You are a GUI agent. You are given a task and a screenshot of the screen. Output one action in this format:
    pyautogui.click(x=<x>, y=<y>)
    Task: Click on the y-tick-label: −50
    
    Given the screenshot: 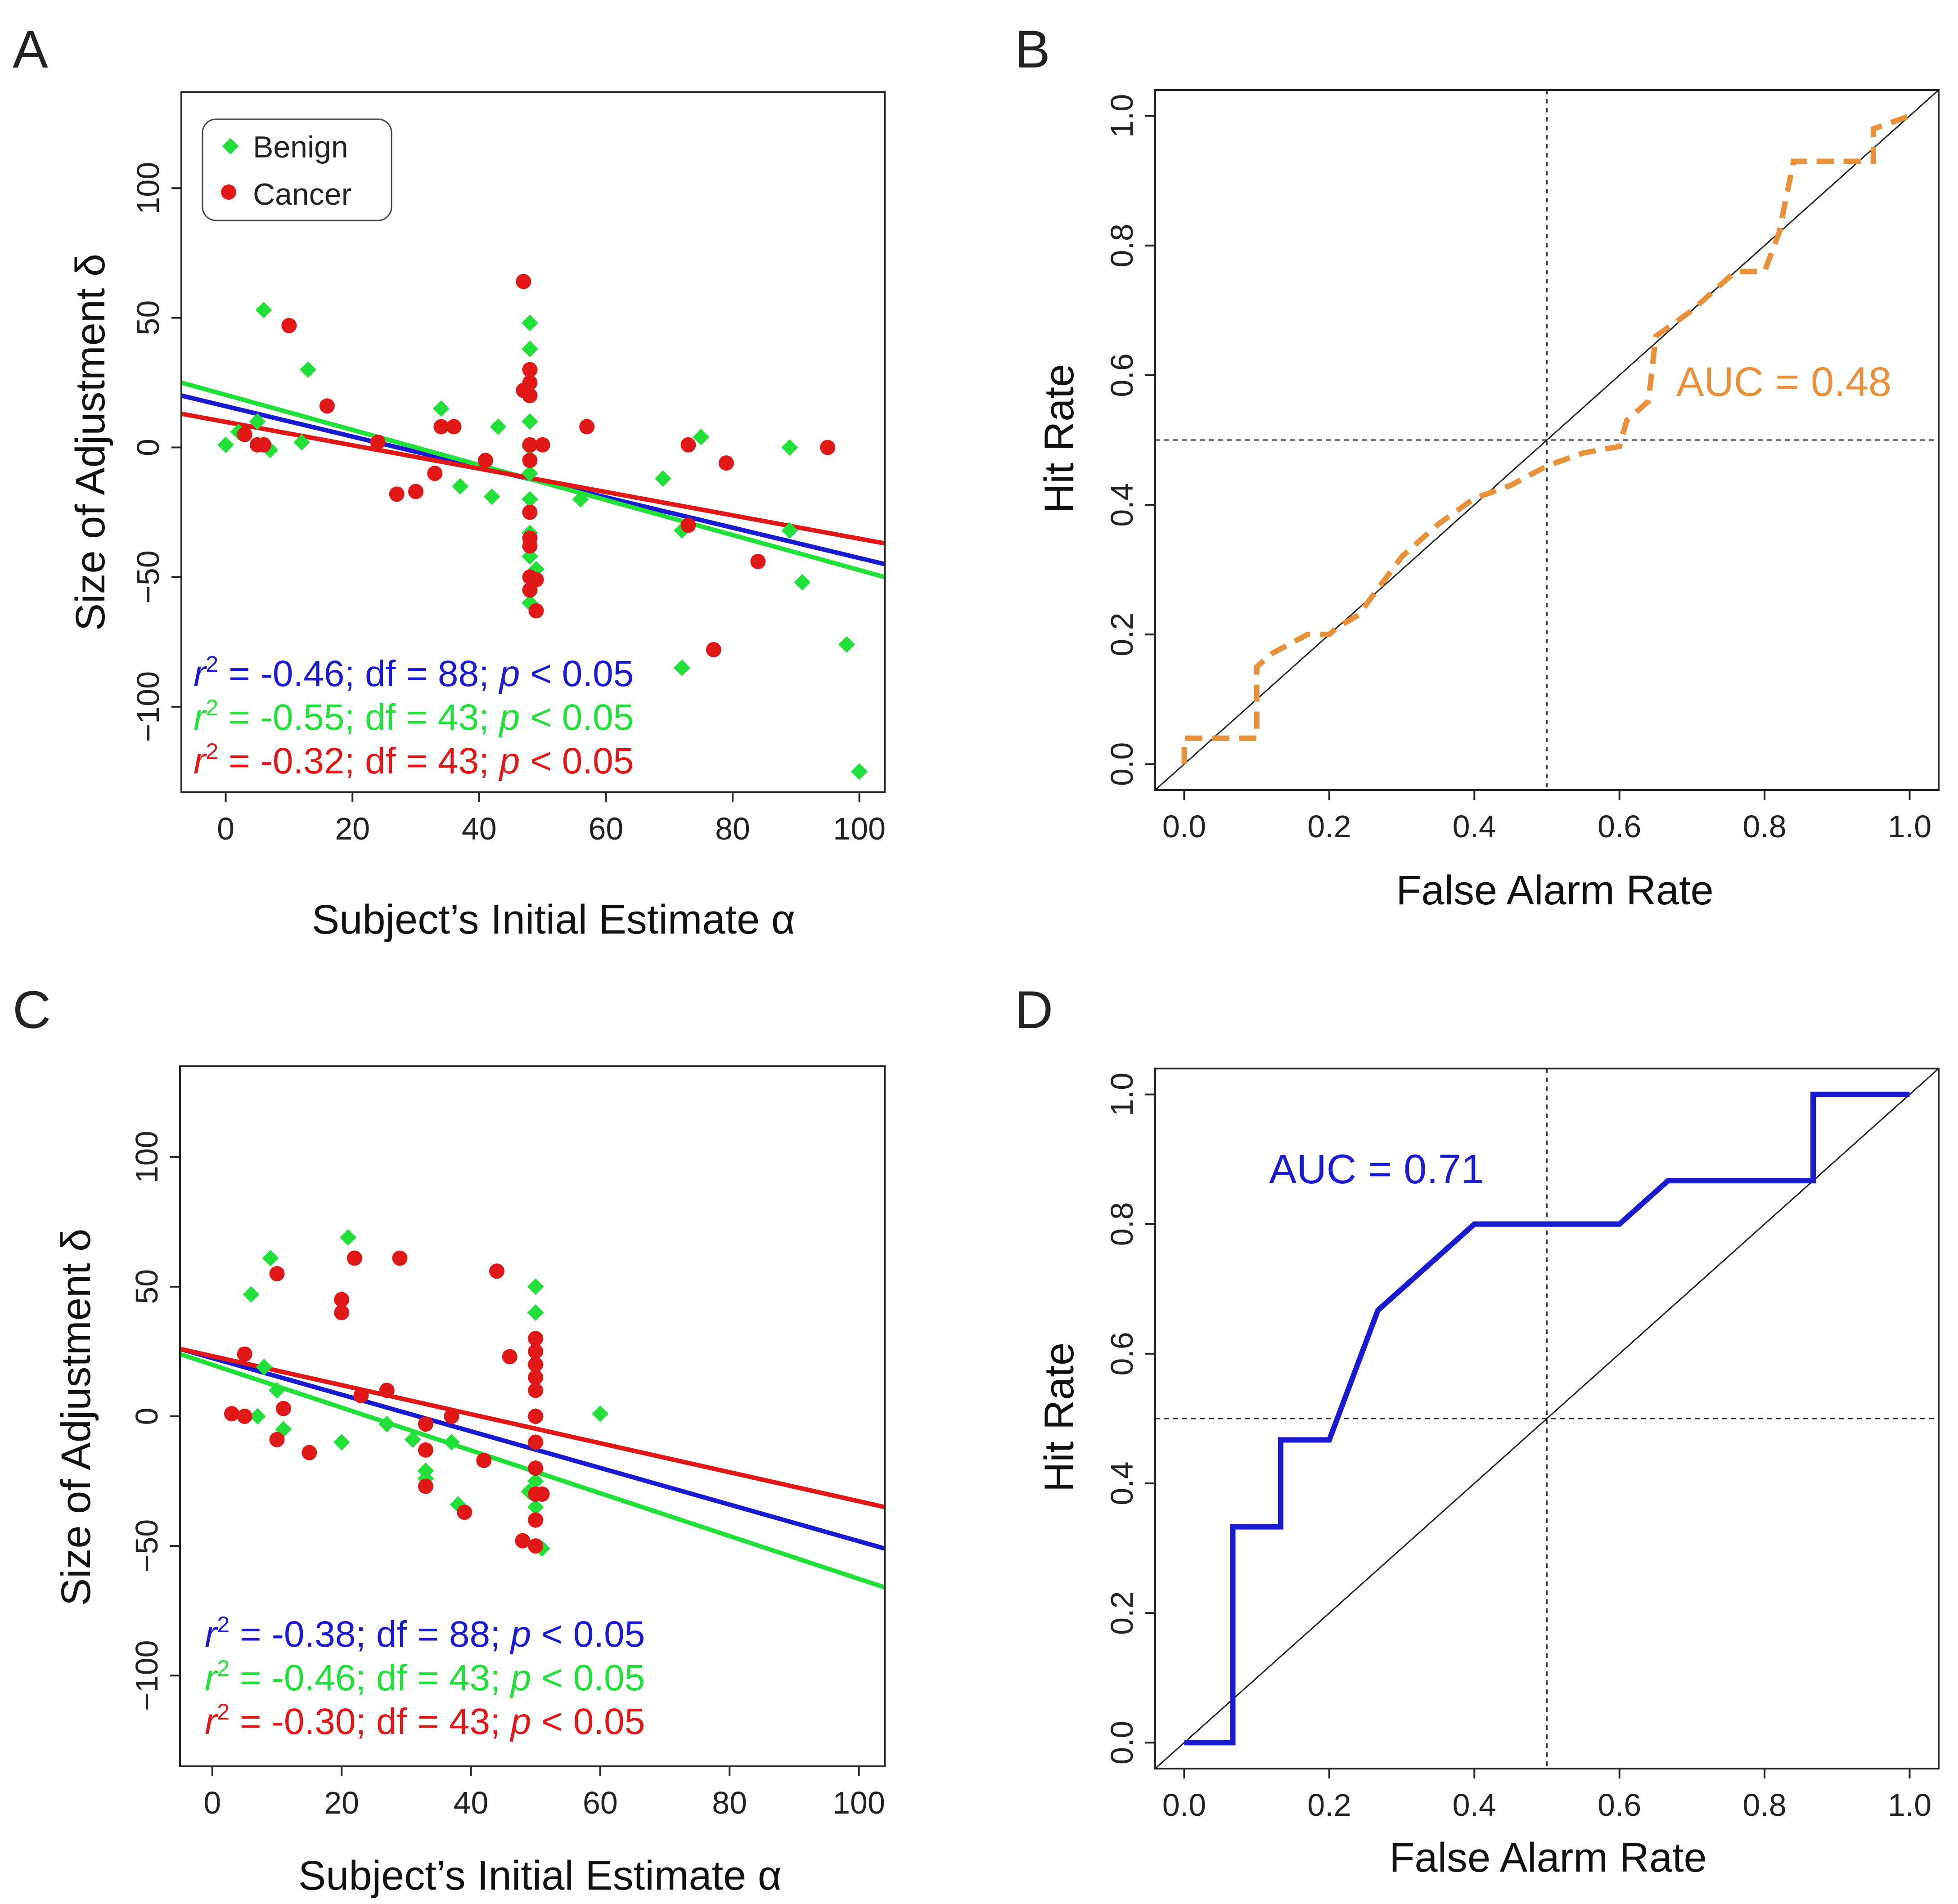 What is the action you would take?
    pyautogui.click(x=146, y=1546)
    